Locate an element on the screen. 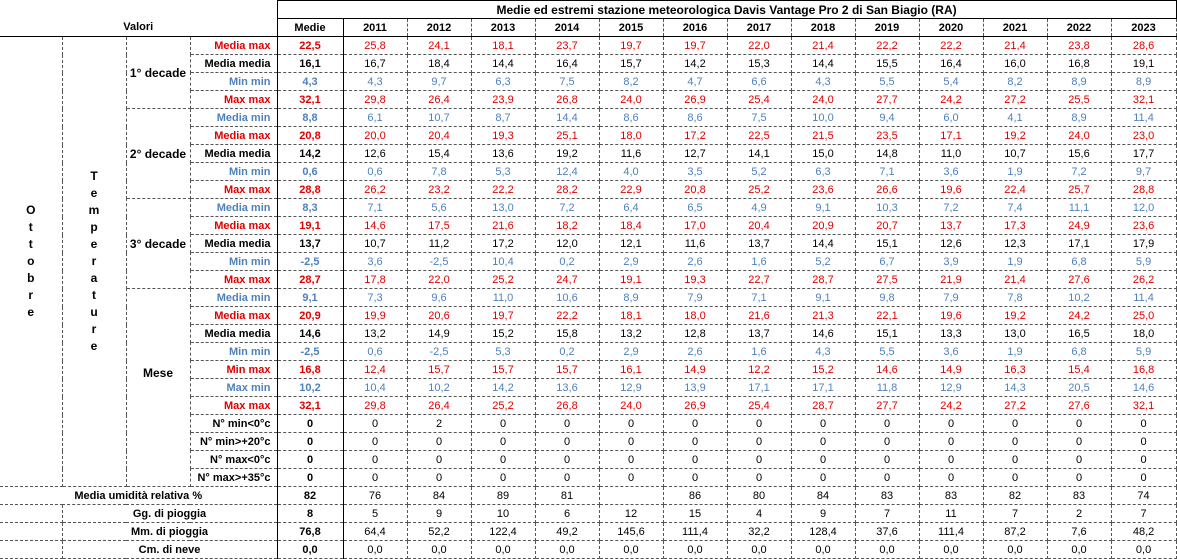 Image resolution: width=1177 pixels, height=559 pixels. value-cell: 82 is located at coordinates (1015, 495).